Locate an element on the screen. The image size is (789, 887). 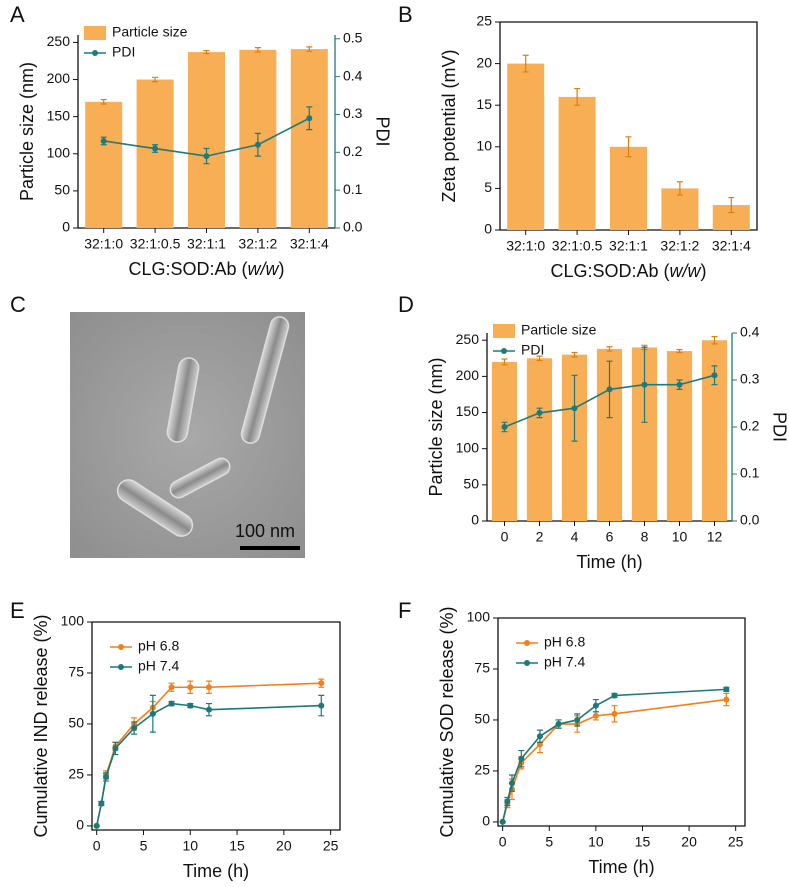
x-tick-label: 32:1:1 is located at coordinates (628, 246).